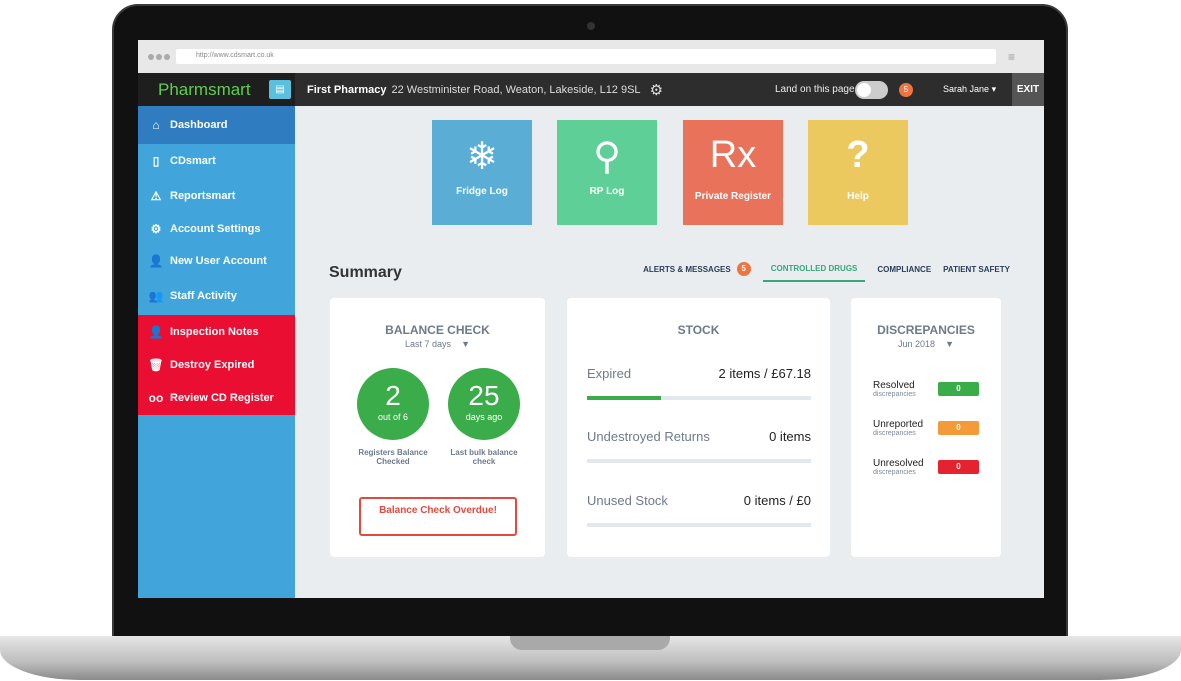  Describe the element at coordinates (917, 344) in the screenshot. I see `period-value: Jun 2018` at that location.